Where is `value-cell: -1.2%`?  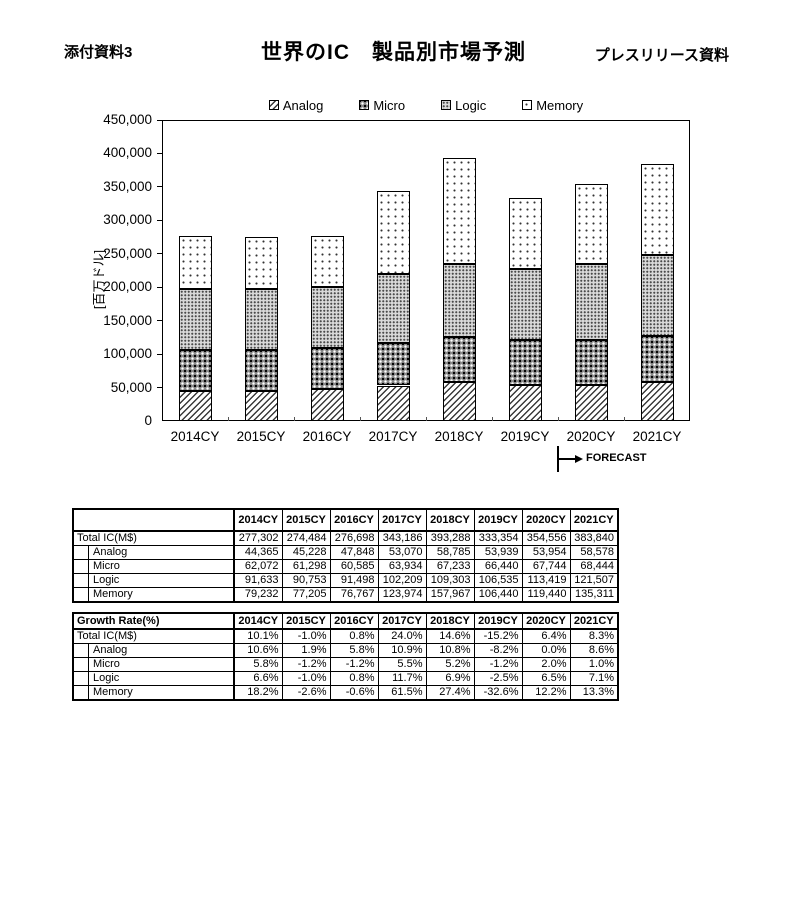
value-cell: -1.2% is located at coordinates (306, 664).